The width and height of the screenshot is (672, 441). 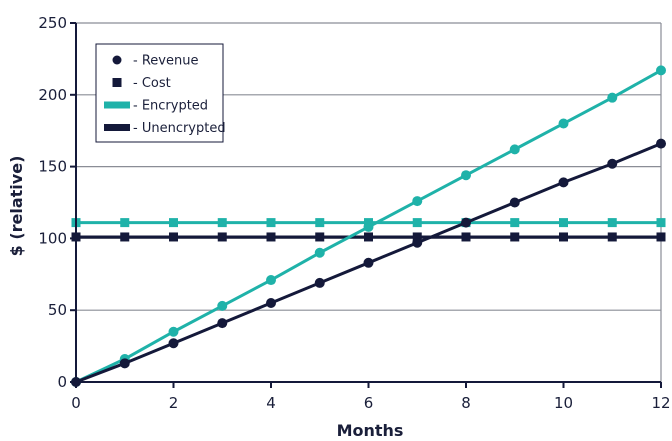 I want to click on legend-label-unencrypted: - Unencrypted, so click(x=179, y=128).